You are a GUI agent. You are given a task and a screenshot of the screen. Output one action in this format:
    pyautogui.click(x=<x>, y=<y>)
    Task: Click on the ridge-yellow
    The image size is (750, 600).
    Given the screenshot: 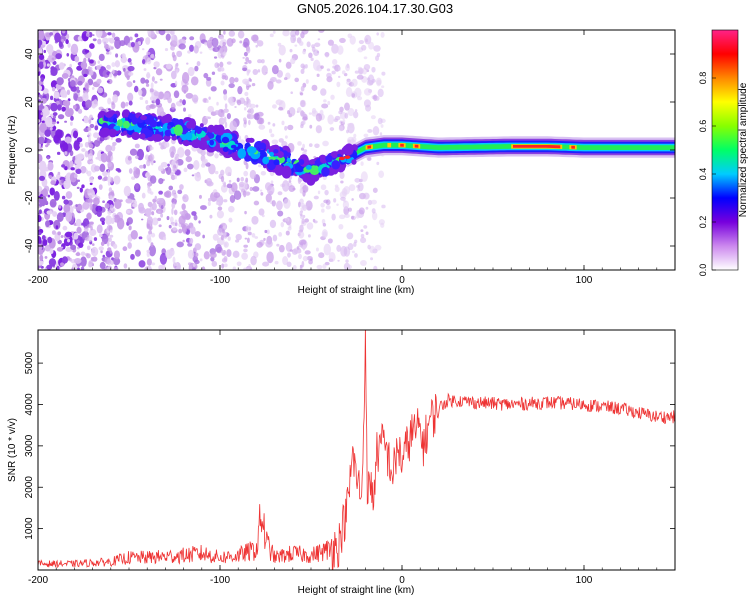 What is the action you would take?
    pyautogui.click(x=389, y=145)
    